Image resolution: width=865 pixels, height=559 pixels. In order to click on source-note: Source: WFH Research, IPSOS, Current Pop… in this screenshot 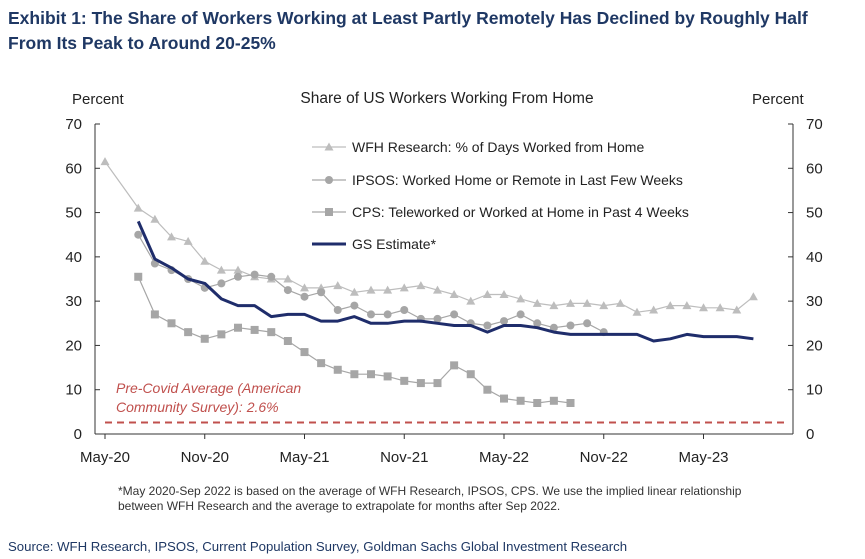, I will do `click(318, 546)`.